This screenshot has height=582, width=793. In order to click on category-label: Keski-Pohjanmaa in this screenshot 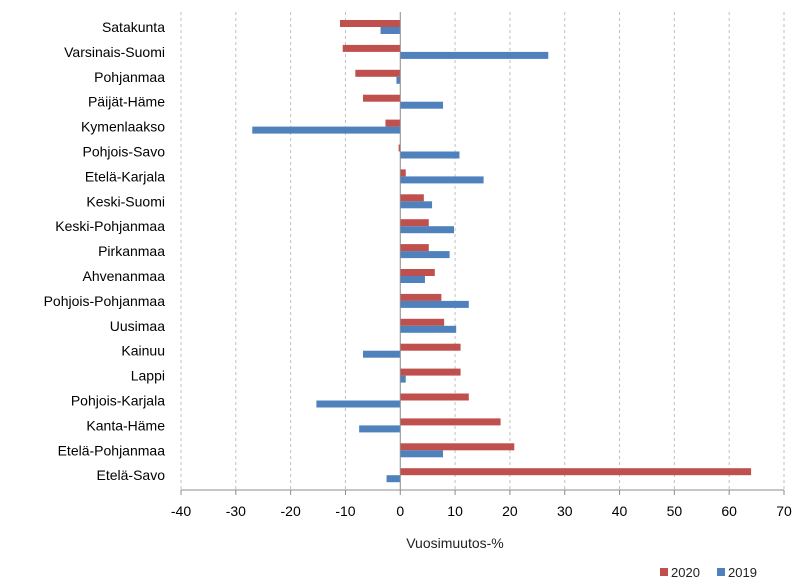, I will do `click(110, 226)`.